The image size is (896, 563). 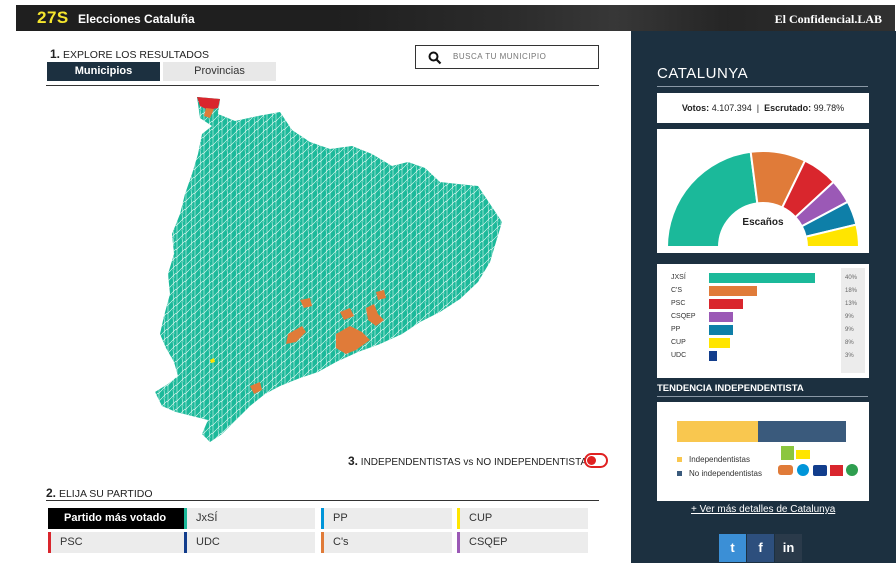 I want to click on percent-column, so click(x=853, y=320).